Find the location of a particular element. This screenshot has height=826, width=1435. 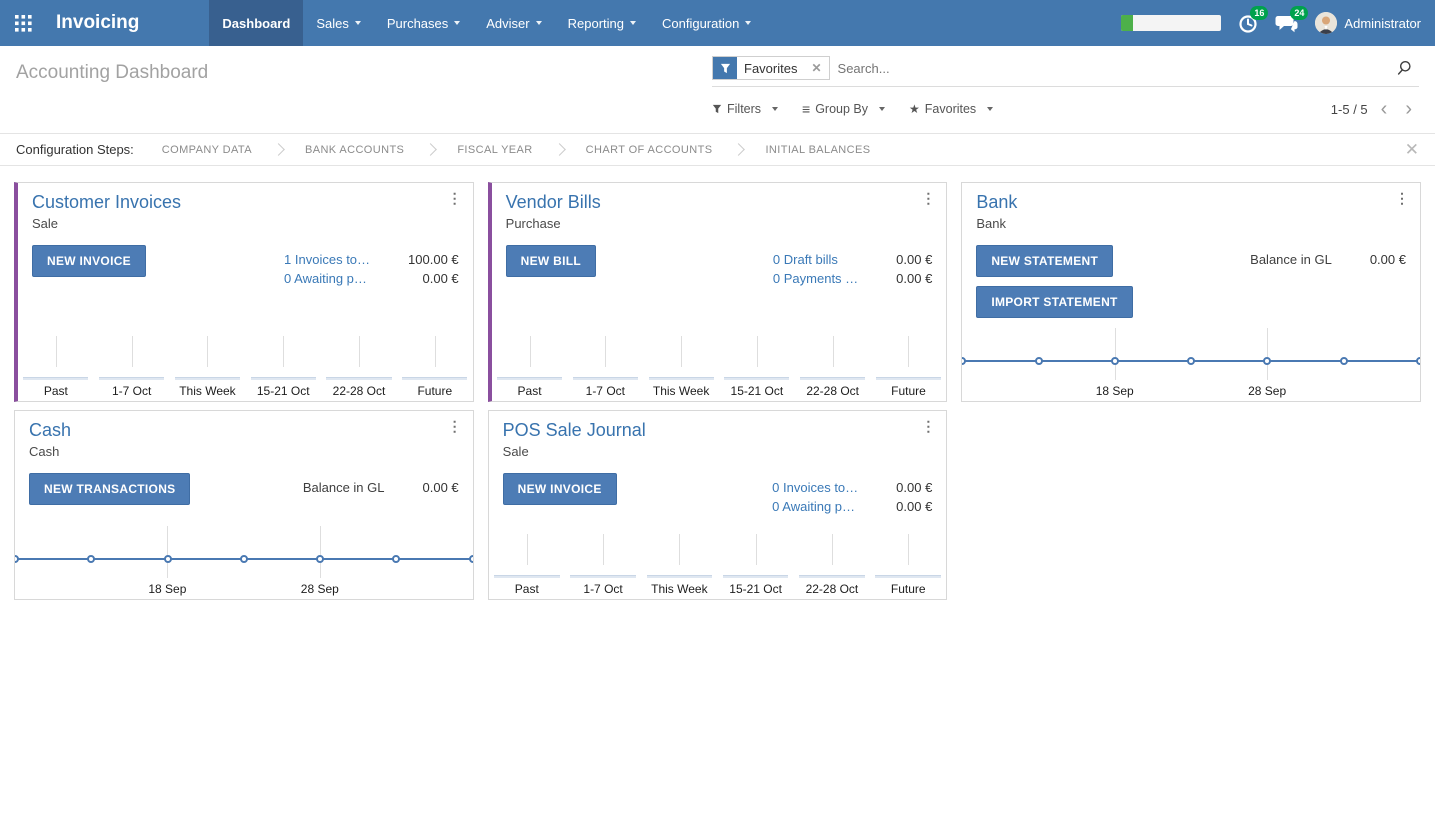

card-title: Customer Invoices is located at coordinates (107, 202).